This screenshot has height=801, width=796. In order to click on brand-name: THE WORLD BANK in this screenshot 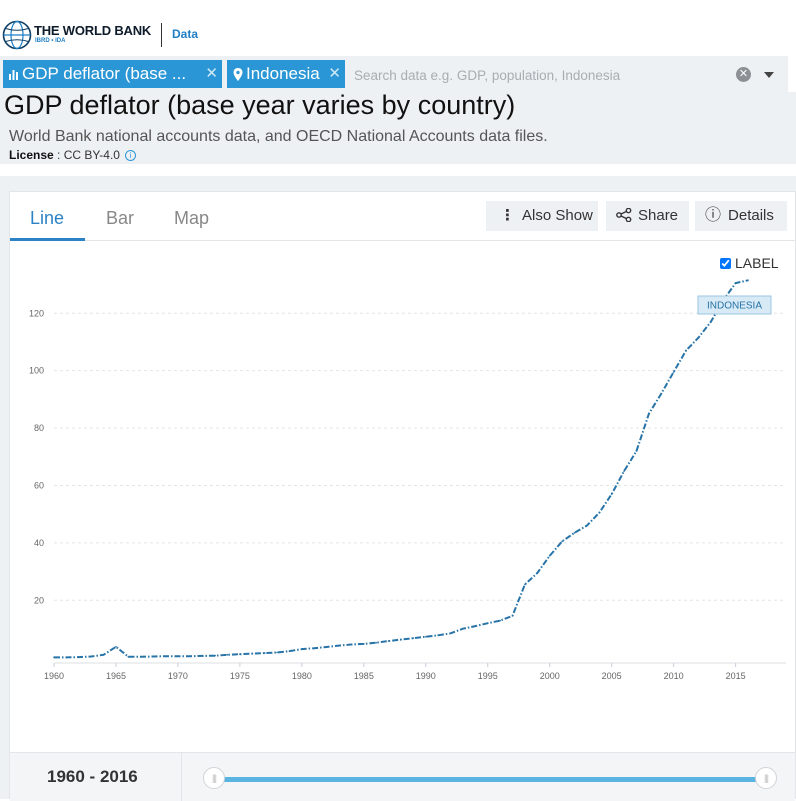, I will do `click(93, 30)`.